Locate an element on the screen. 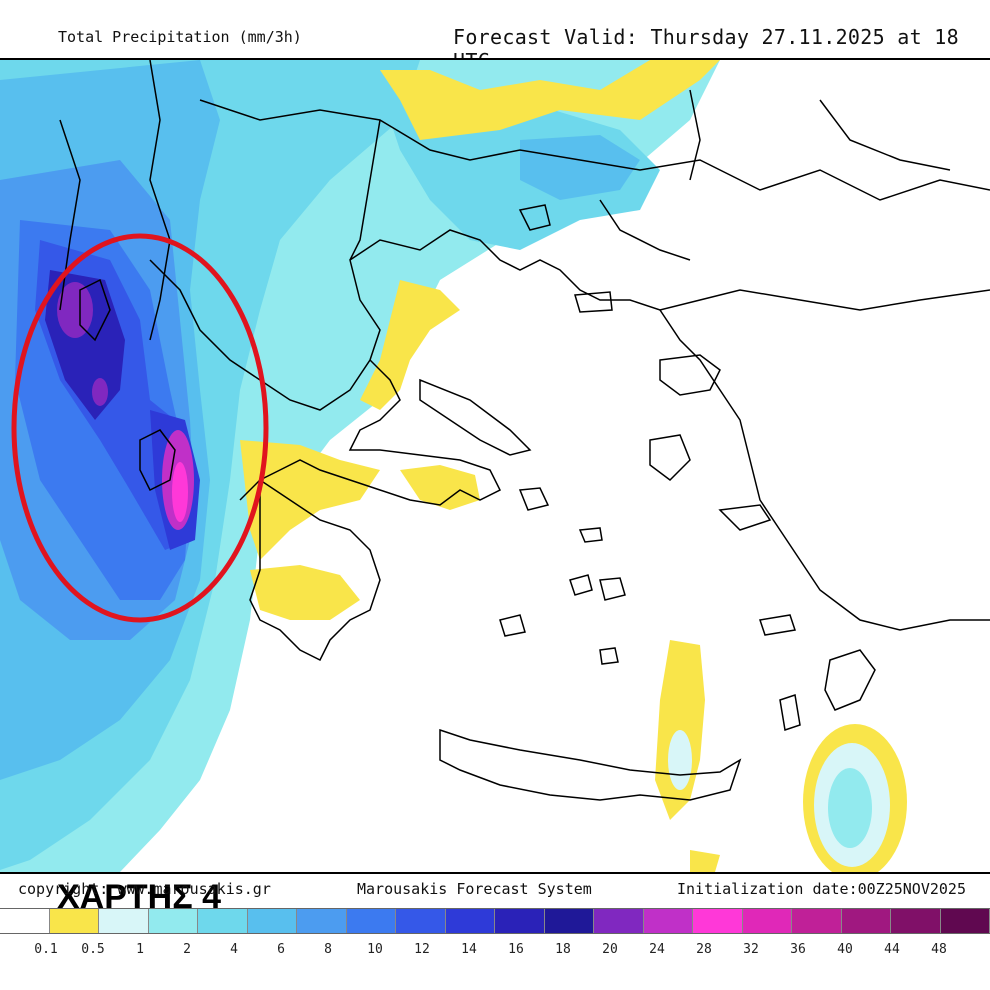 The width and height of the screenshot is (990, 990). mykonos-coast is located at coordinates (590, 535).